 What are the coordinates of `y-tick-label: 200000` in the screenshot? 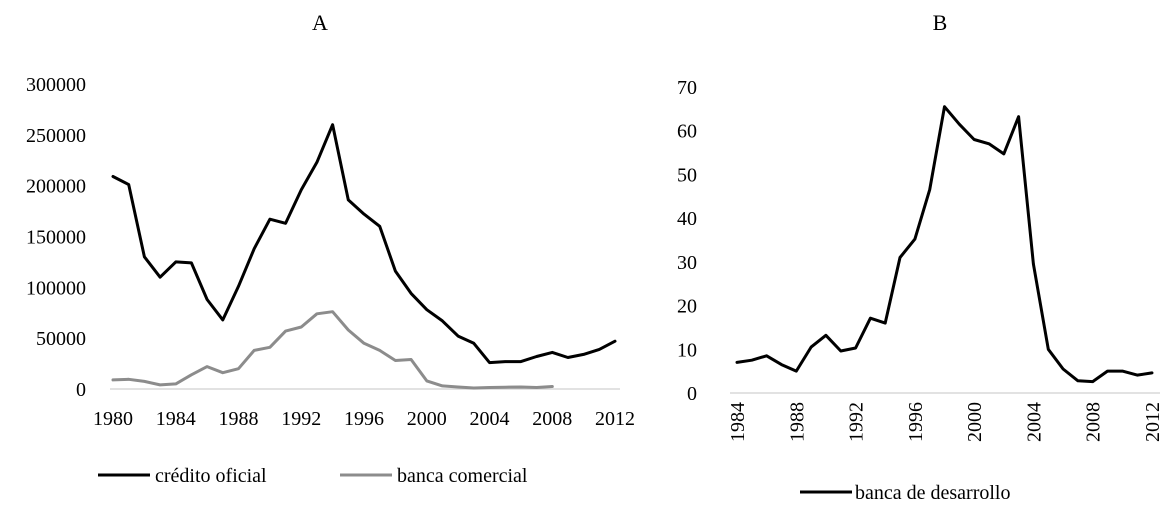 It's located at (56, 187).